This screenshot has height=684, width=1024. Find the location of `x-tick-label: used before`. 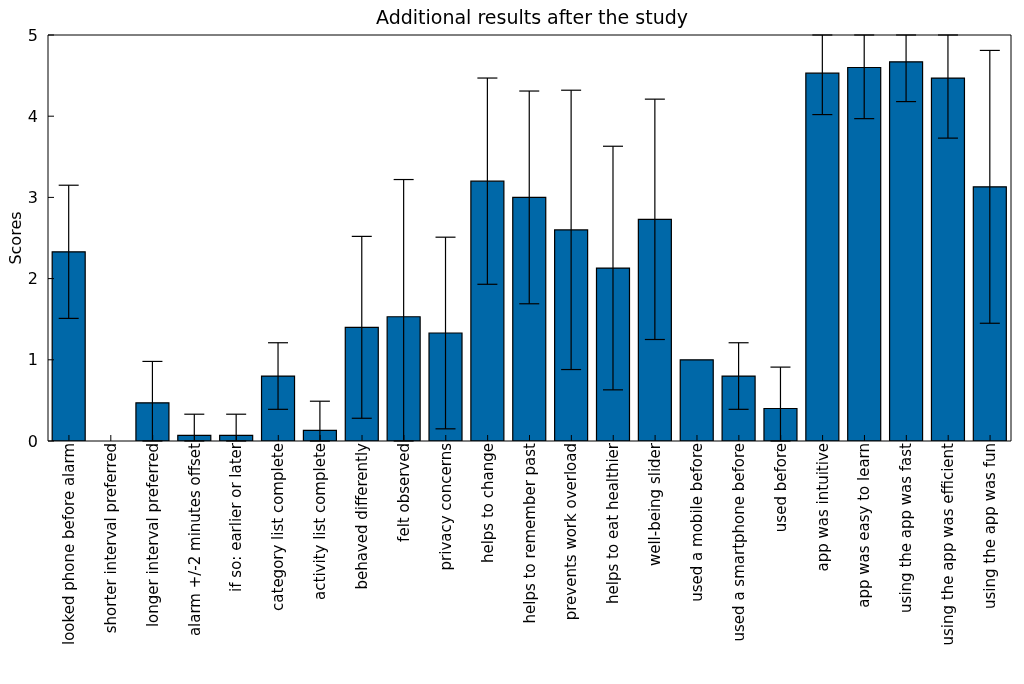

x-tick-label: used before is located at coordinates (780, 488).